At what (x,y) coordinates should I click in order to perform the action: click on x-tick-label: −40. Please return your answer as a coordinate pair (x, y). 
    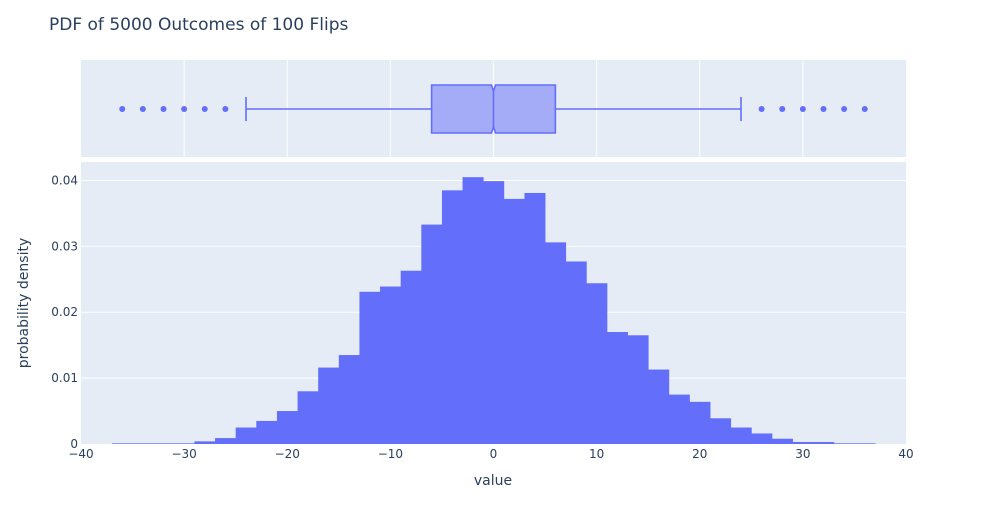
    Looking at the image, I should click on (80, 454).